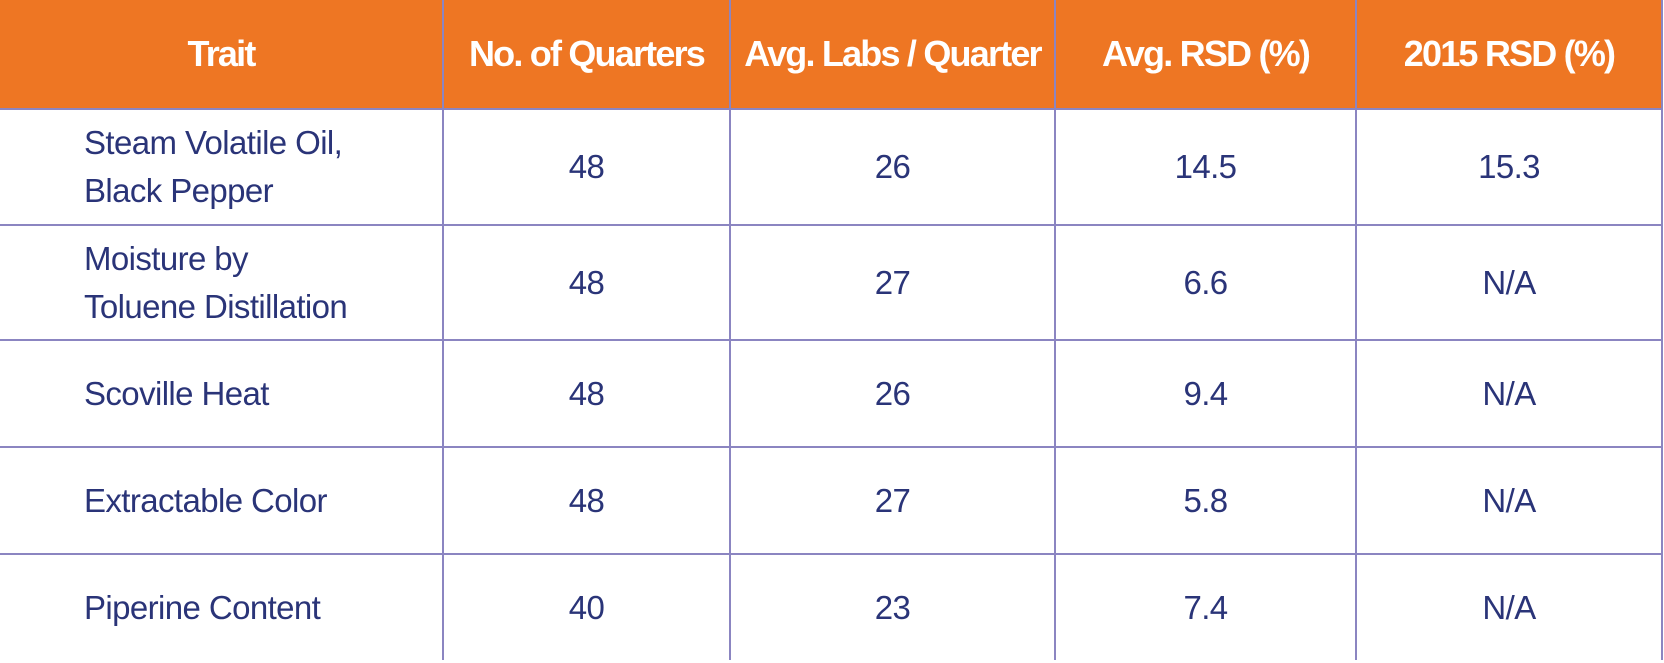 This screenshot has width=1664, height=663. What do you see at coordinates (1205, 167) in the screenshot?
I see `avg-rsd-cell: 14.5` at bounding box center [1205, 167].